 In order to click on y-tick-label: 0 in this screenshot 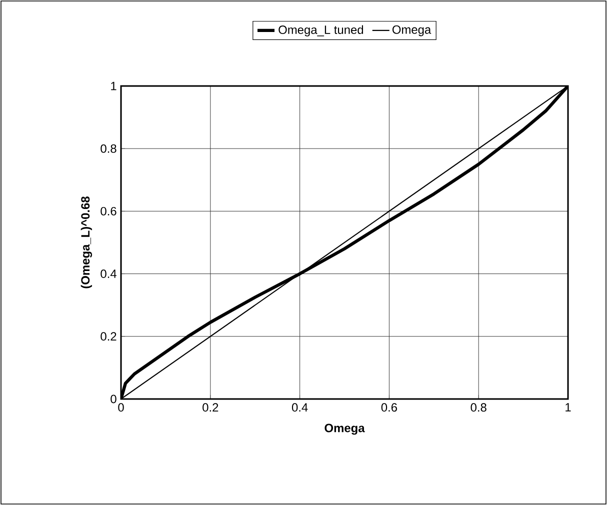, I will do `click(113, 399)`.